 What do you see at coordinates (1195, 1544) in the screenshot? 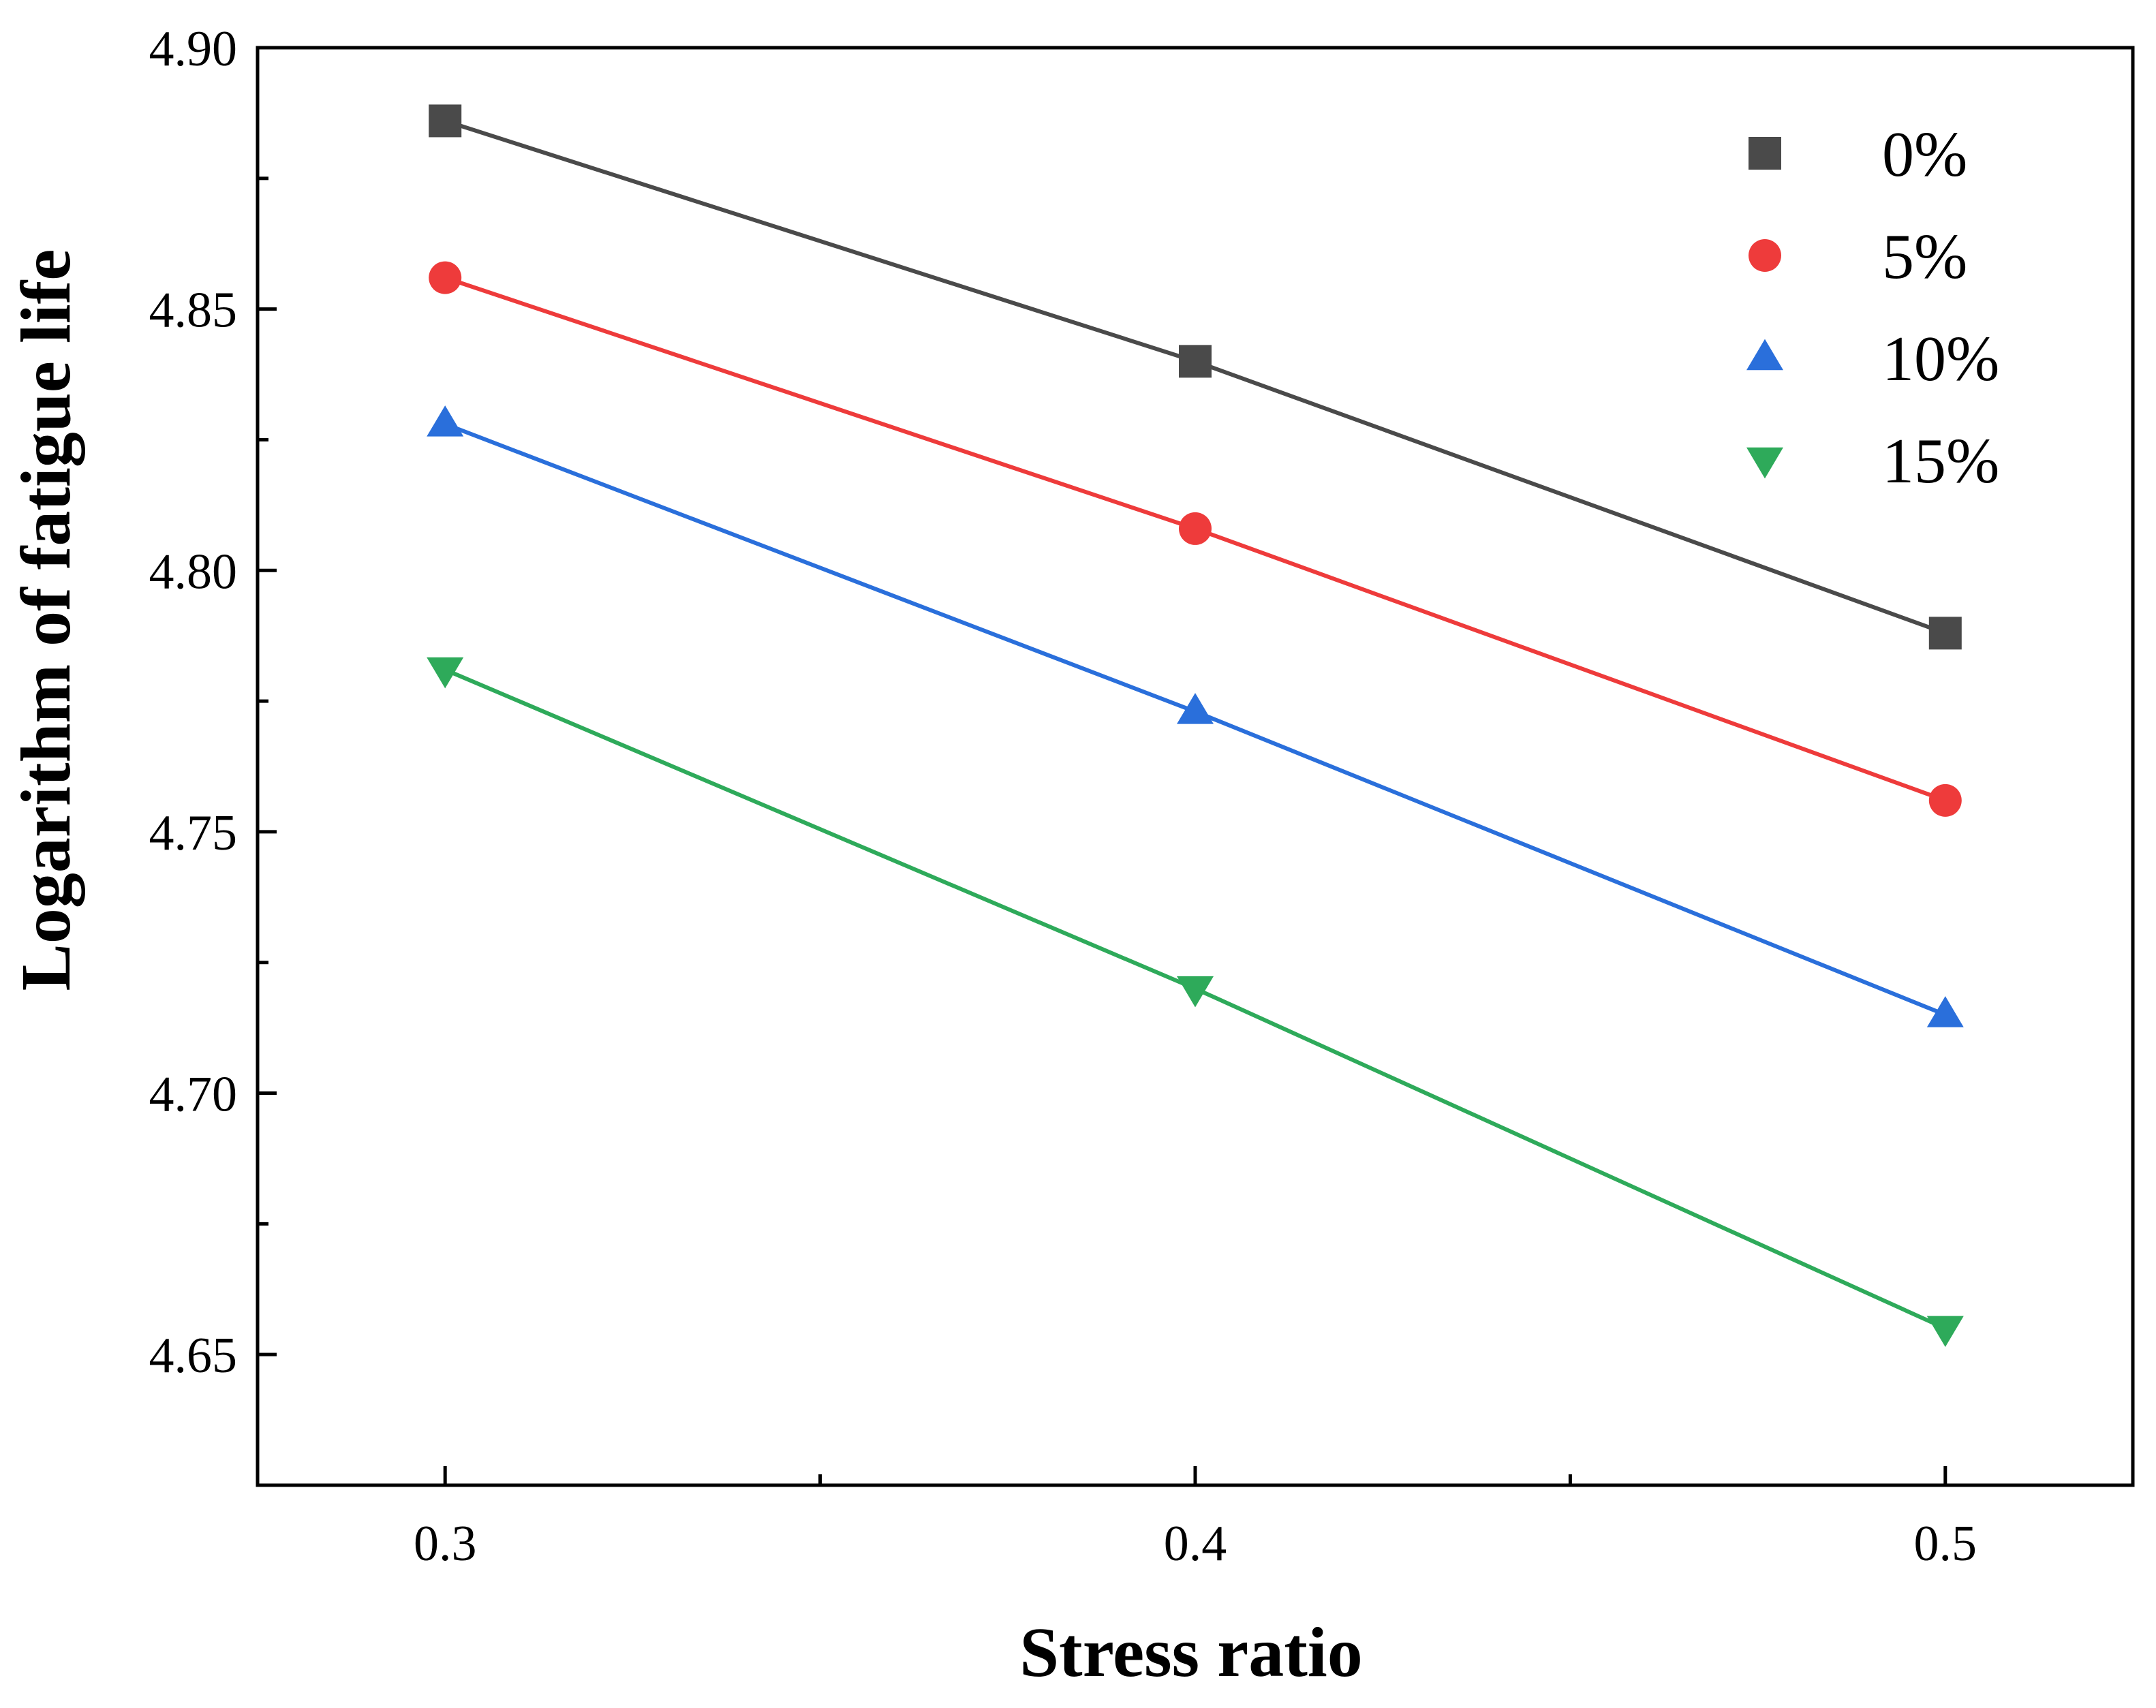
I see `x-tick-label: 0.4` at bounding box center [1195, 1544].